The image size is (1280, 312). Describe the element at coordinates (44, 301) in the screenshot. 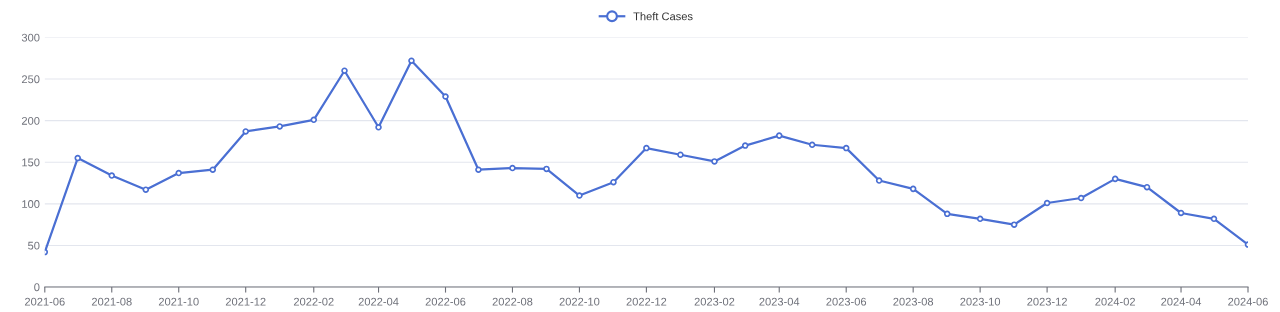

I see `x-tick-label: 2021-06` at that location.